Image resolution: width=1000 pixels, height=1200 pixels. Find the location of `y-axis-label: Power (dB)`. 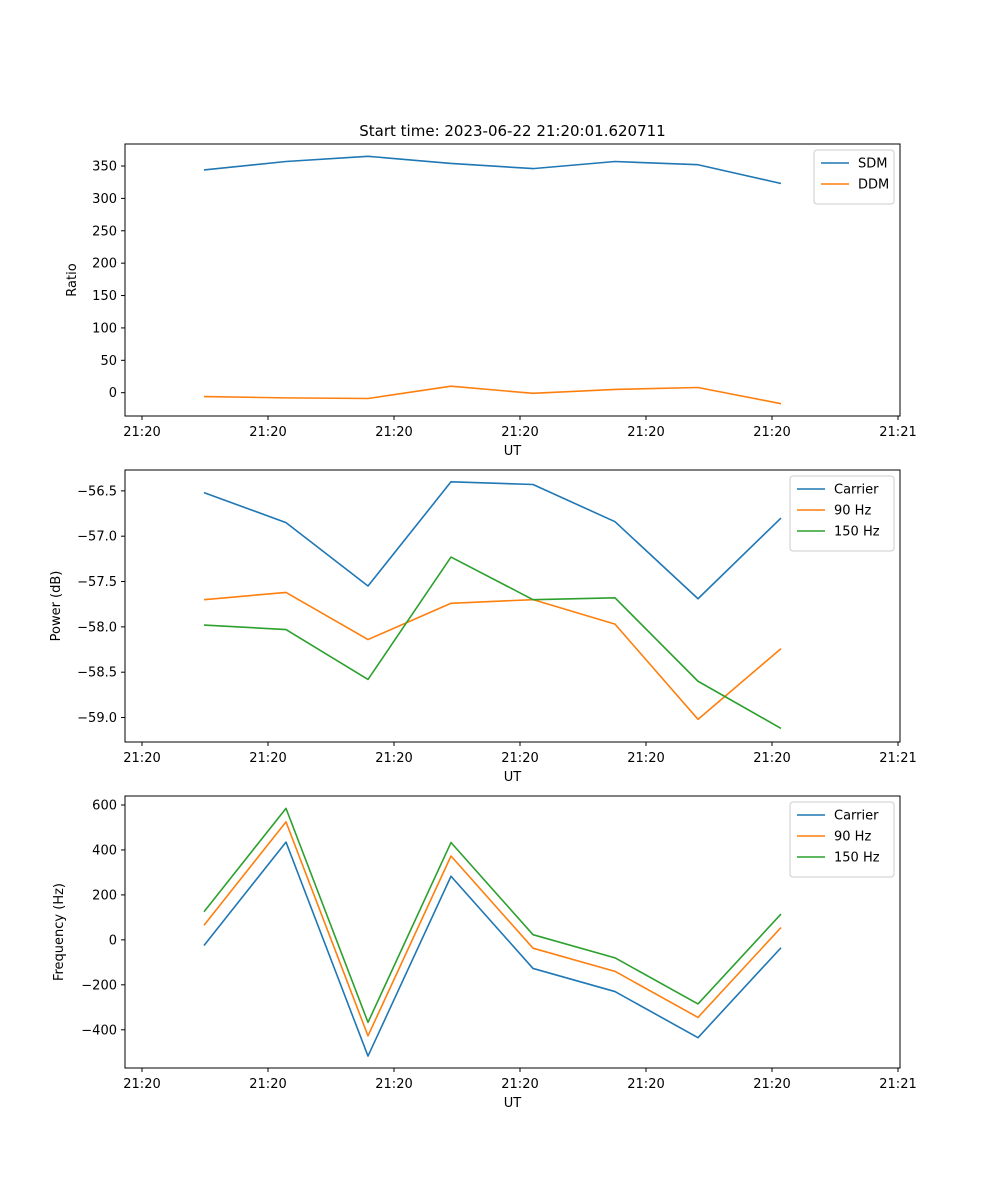

y-axis-label: Power (dB) is located at coordinates (56, 606).